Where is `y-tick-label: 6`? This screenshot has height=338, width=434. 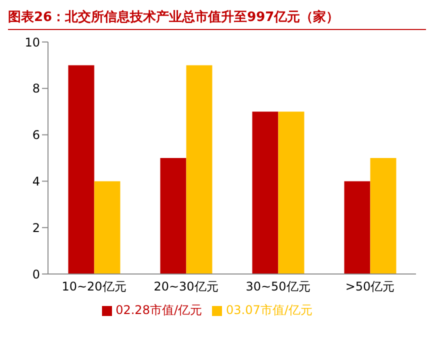 y-tick-label: 6 is located at coordinates (36, 135).